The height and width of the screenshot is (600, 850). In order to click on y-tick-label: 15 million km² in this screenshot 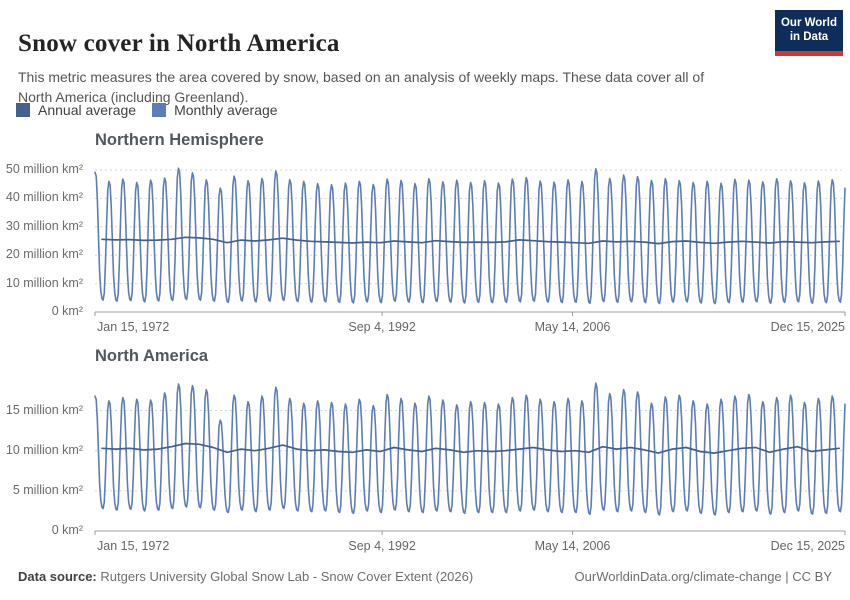, I will do `click(44, 409)`.